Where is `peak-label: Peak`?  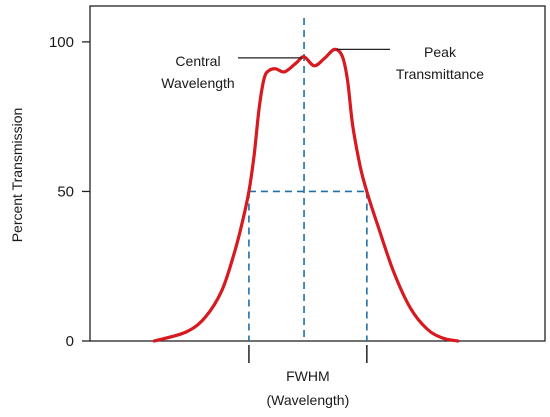
peak-label: Peak is located at coordinates (440, 52).